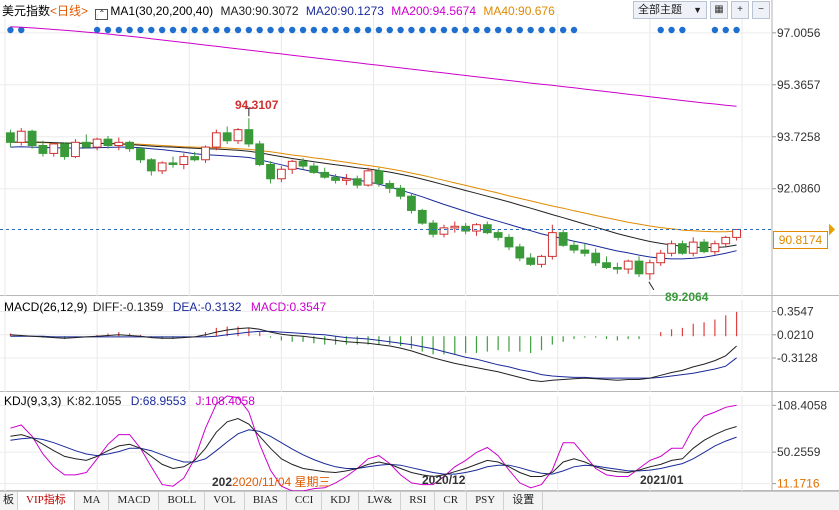 The height and width of the screenshot is (510, 839). Describe the element at coordinates (46, 501) in the screenshot. I see `tab-vip-indicator: VIP指标` at that location.